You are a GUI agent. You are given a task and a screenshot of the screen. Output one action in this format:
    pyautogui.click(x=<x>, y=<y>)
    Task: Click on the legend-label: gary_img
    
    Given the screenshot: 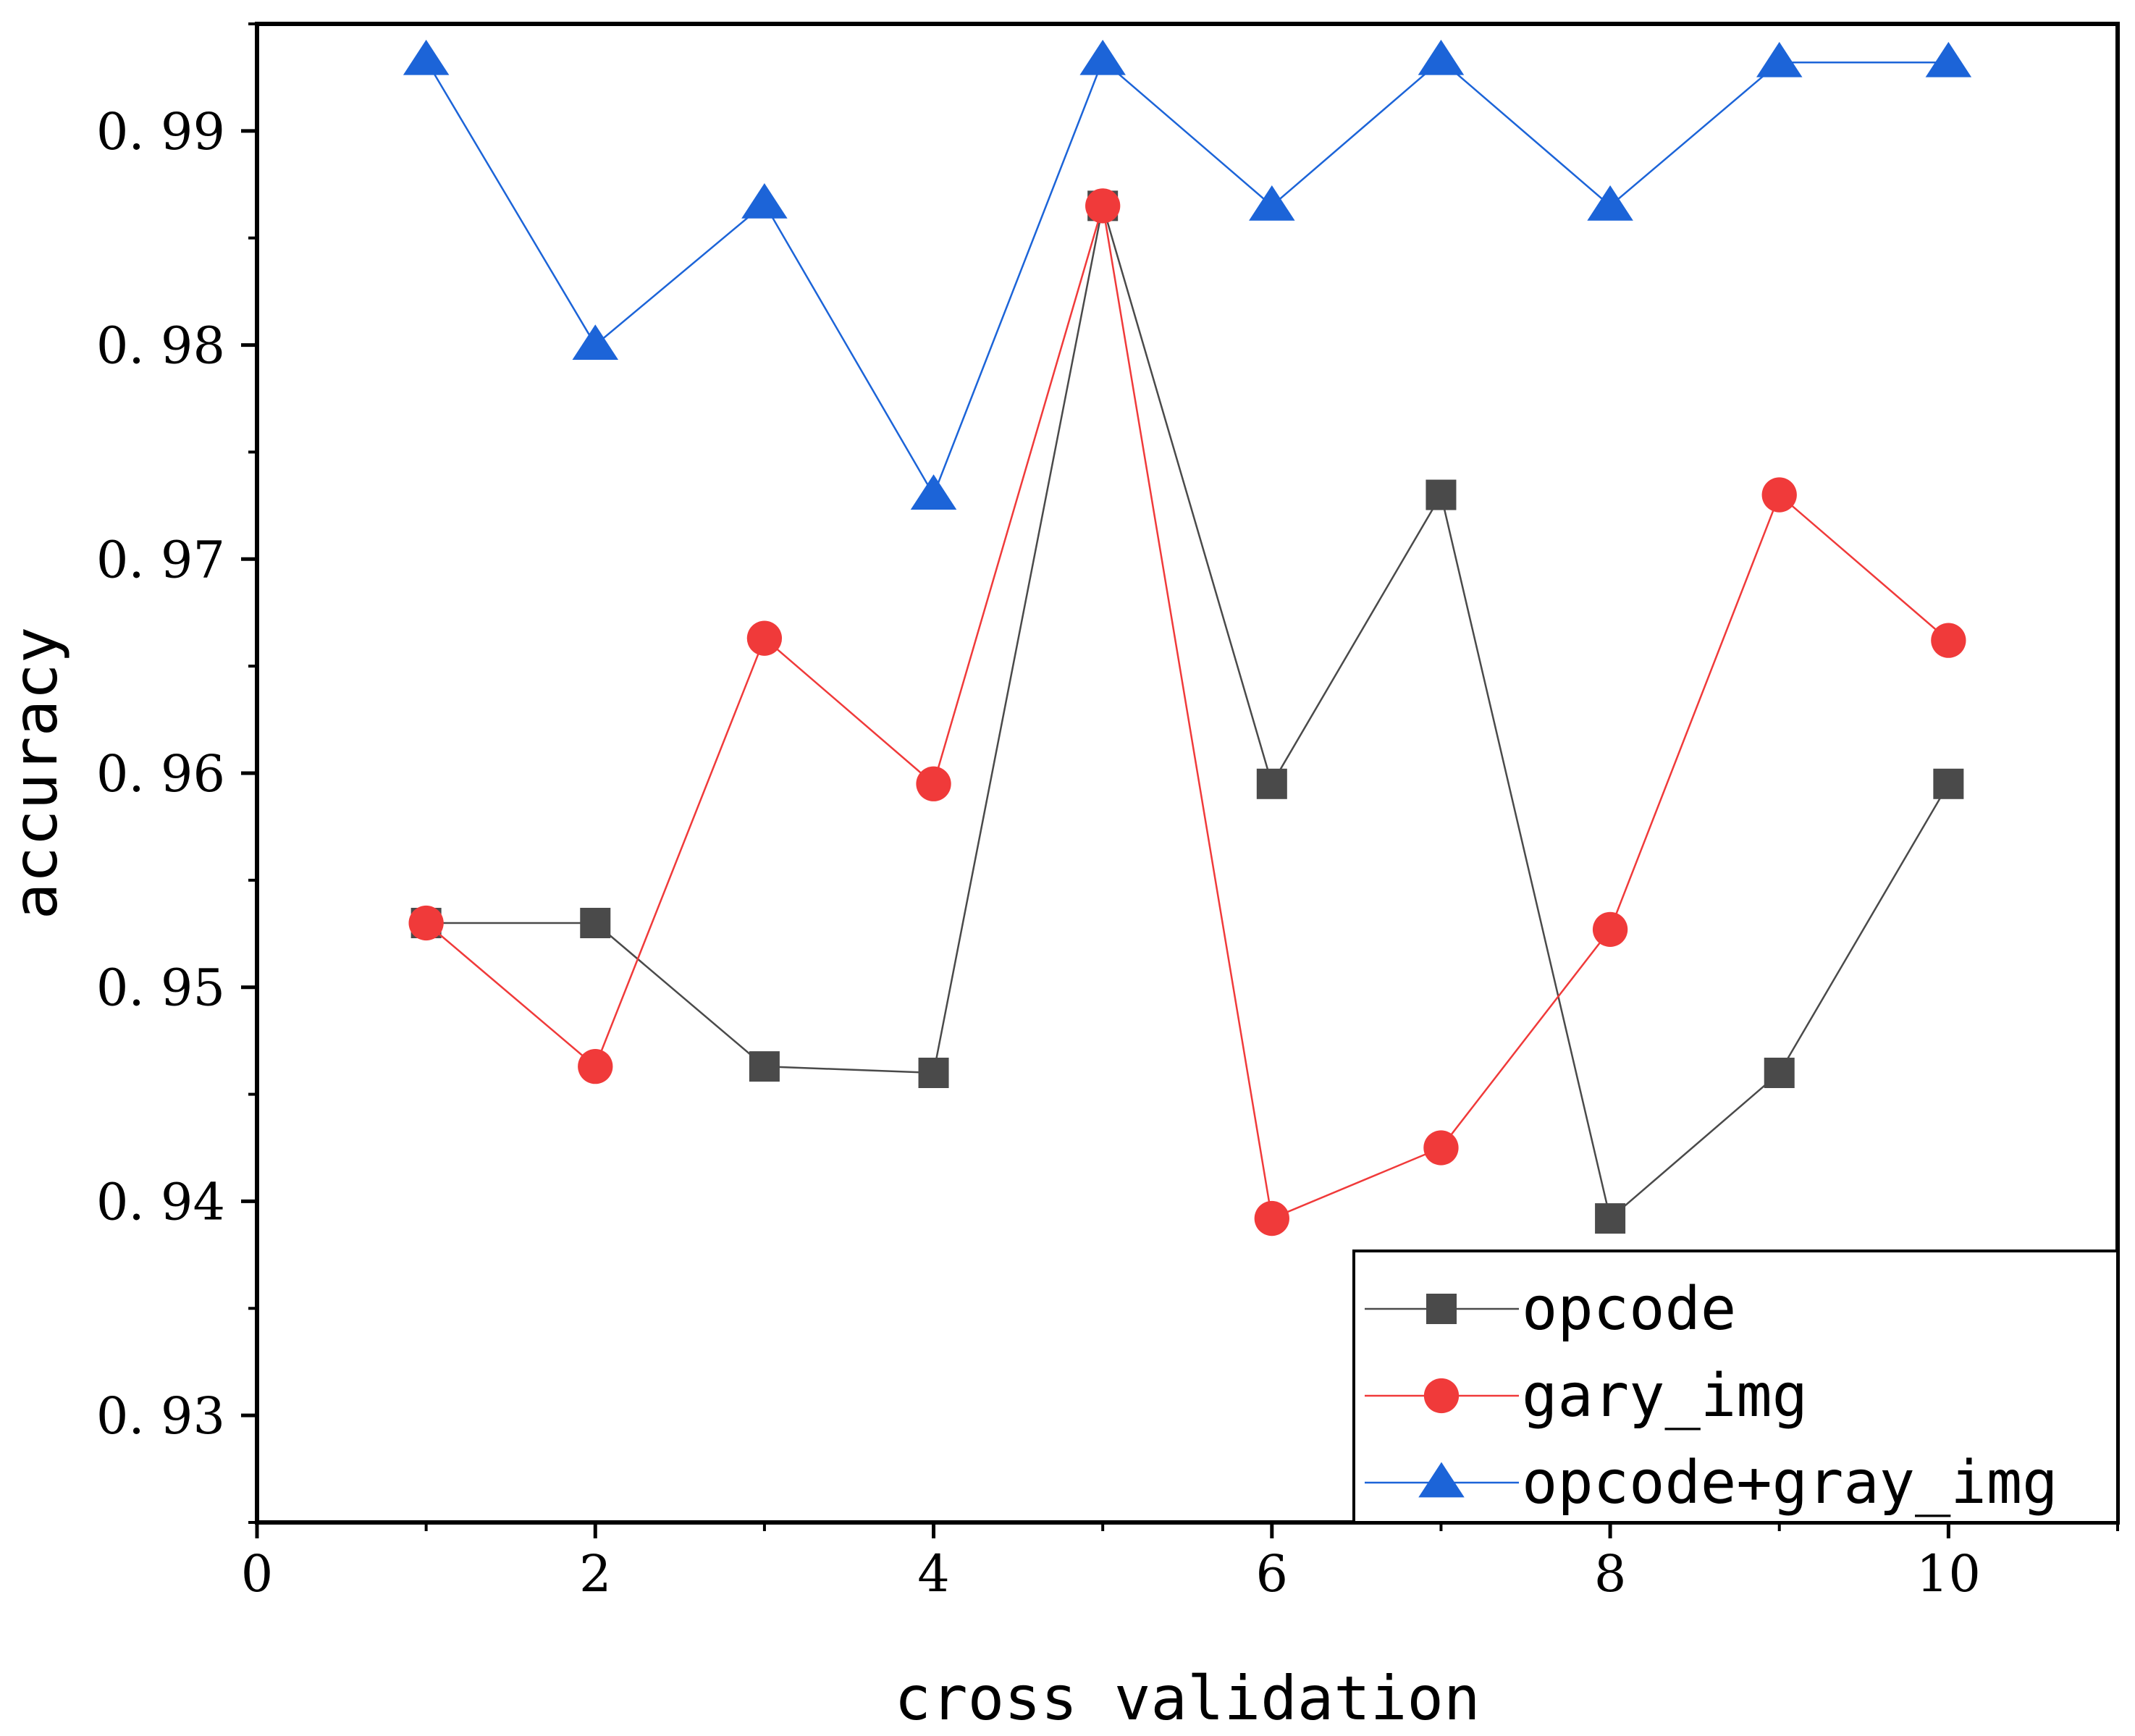 What is the action you would take?
    pyautogui.click(x=1665, y=1396)
    